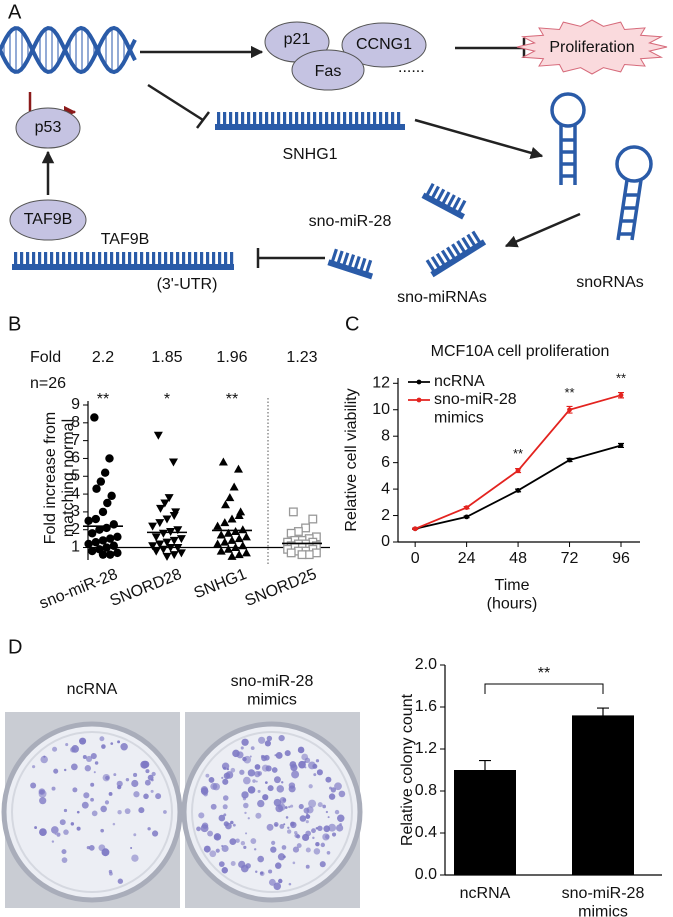 Image resolution: width=673 pixels, height=917 pixels. Describe the element at coordinates (518, 558) in the screenshot. I see `x-tick-label: 48` at that location.